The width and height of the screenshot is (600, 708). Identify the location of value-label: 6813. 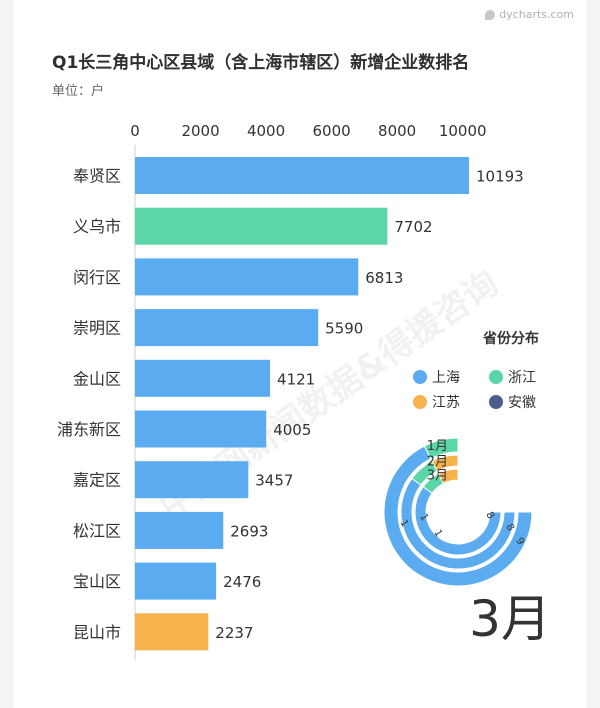
(384, 278).